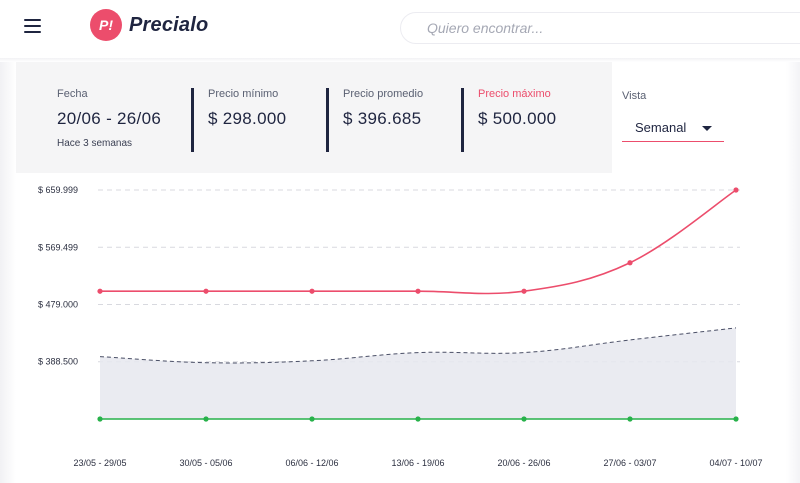  I want to click on logo-mark: P!, so click(106, 25).